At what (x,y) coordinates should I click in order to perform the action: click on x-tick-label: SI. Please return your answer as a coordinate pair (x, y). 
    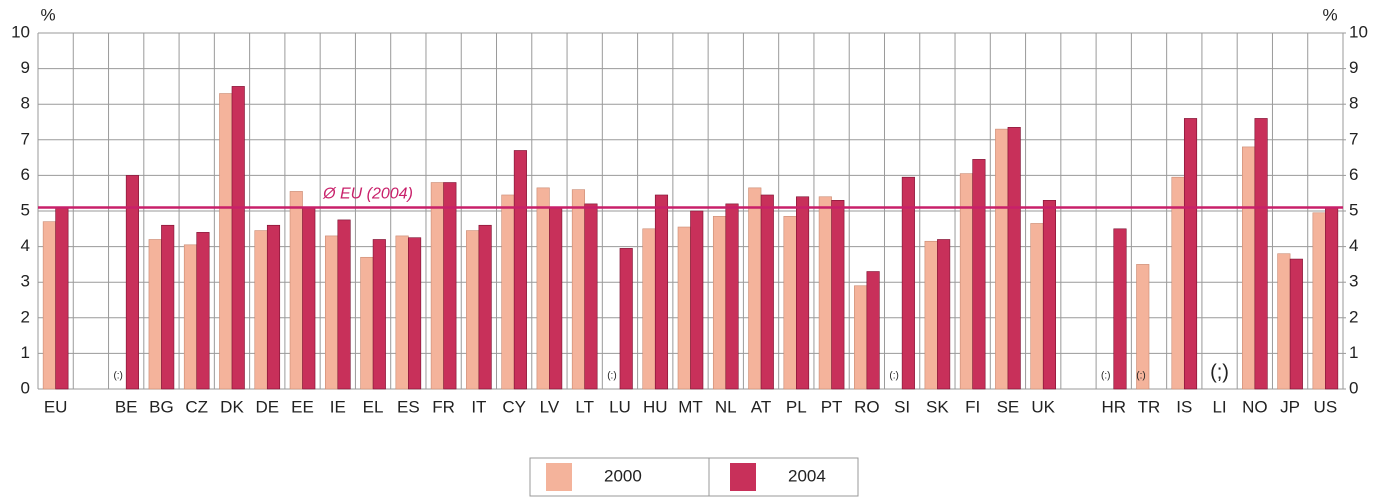
    Looking at the image, I should click on (902, 406).